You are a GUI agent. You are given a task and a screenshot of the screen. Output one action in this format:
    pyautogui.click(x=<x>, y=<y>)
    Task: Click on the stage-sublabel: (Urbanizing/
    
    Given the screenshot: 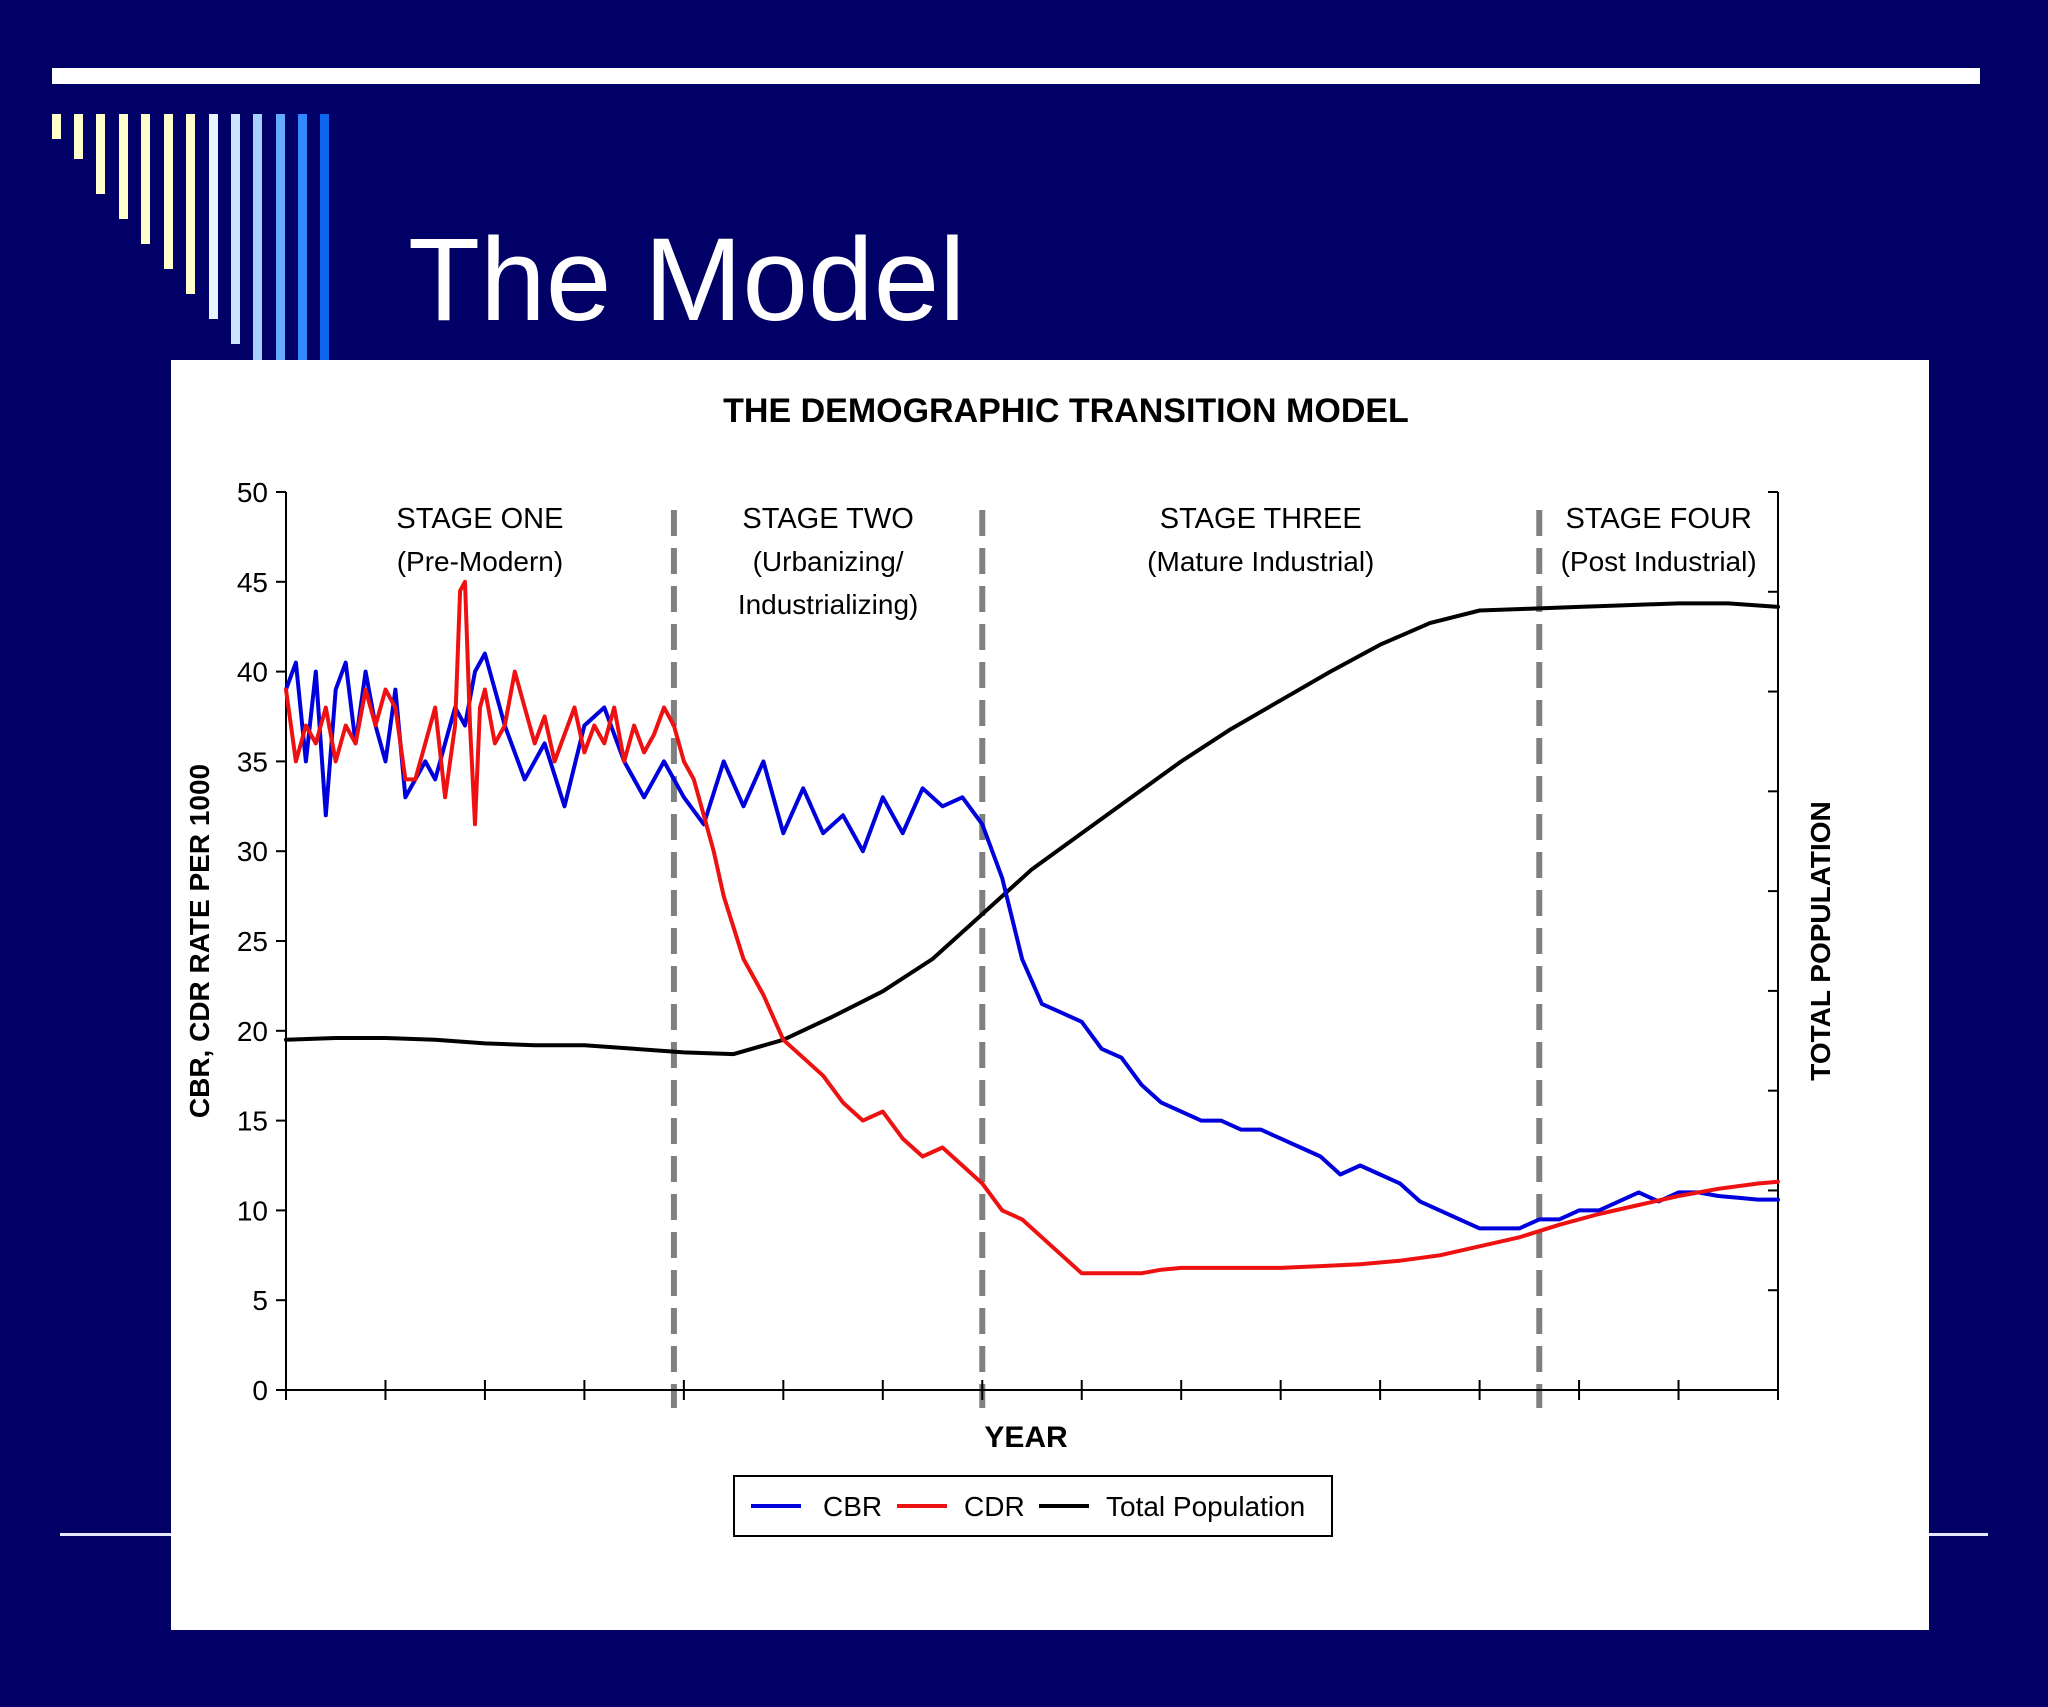 What is the action you would take?
    pyautogui.click(x=828, y=561)
    